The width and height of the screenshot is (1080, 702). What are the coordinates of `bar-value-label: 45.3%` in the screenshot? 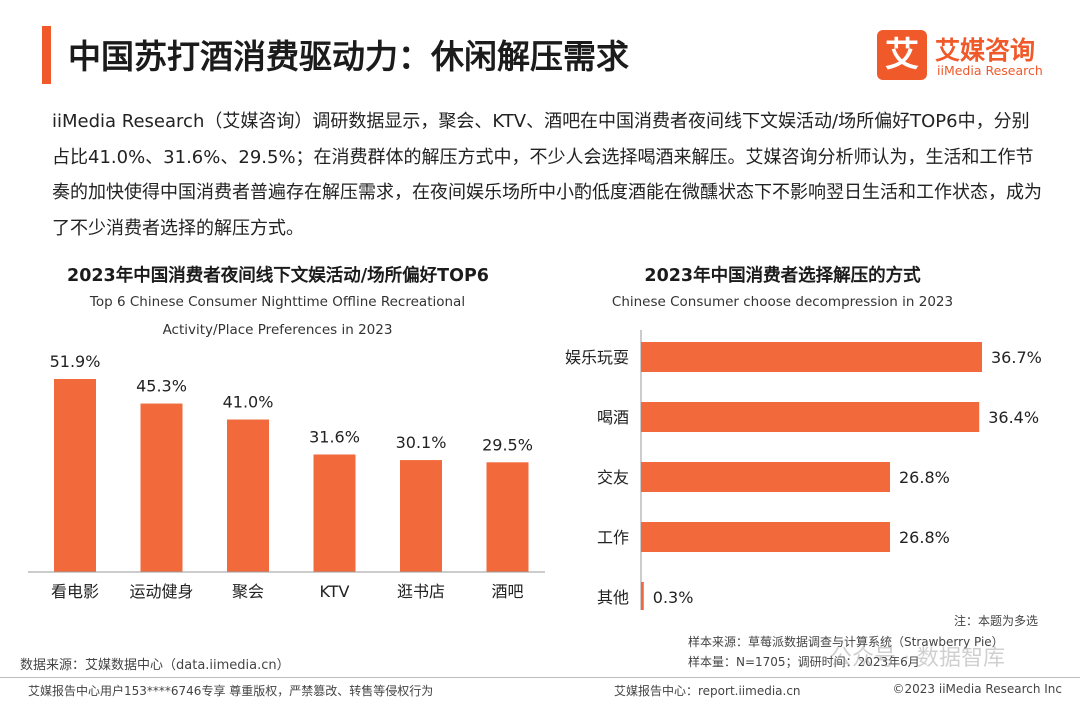 It's located at (161, 386).